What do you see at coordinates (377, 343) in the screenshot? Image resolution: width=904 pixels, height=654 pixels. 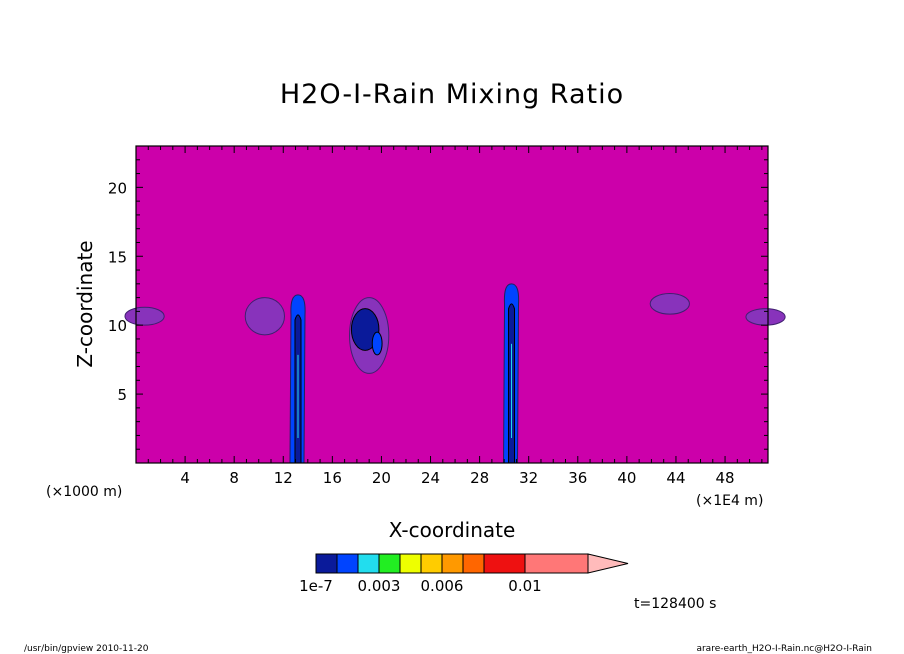 I see `rain-patch-inner` at bounding box center [377, 343].